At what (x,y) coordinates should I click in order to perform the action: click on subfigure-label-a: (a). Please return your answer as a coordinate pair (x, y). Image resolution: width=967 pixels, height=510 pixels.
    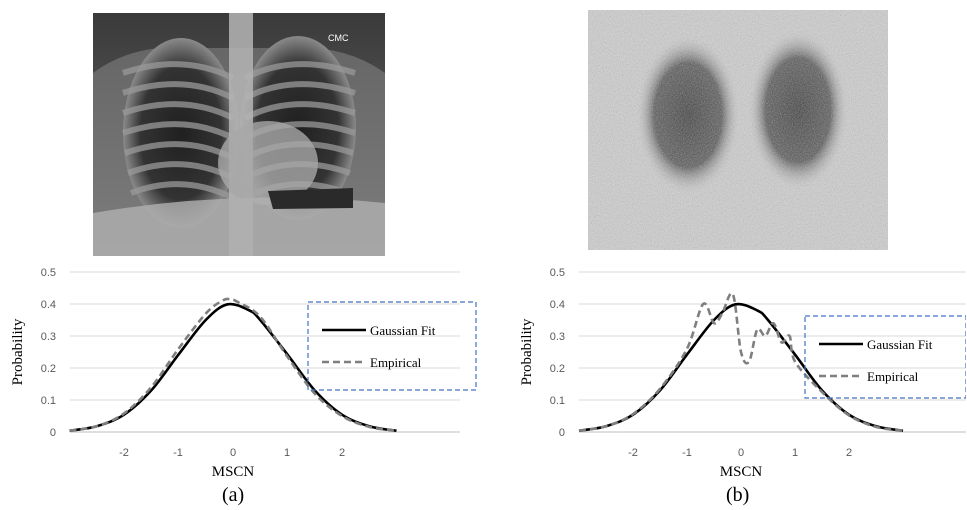
    Looking at the image, I should click on (233, 495).